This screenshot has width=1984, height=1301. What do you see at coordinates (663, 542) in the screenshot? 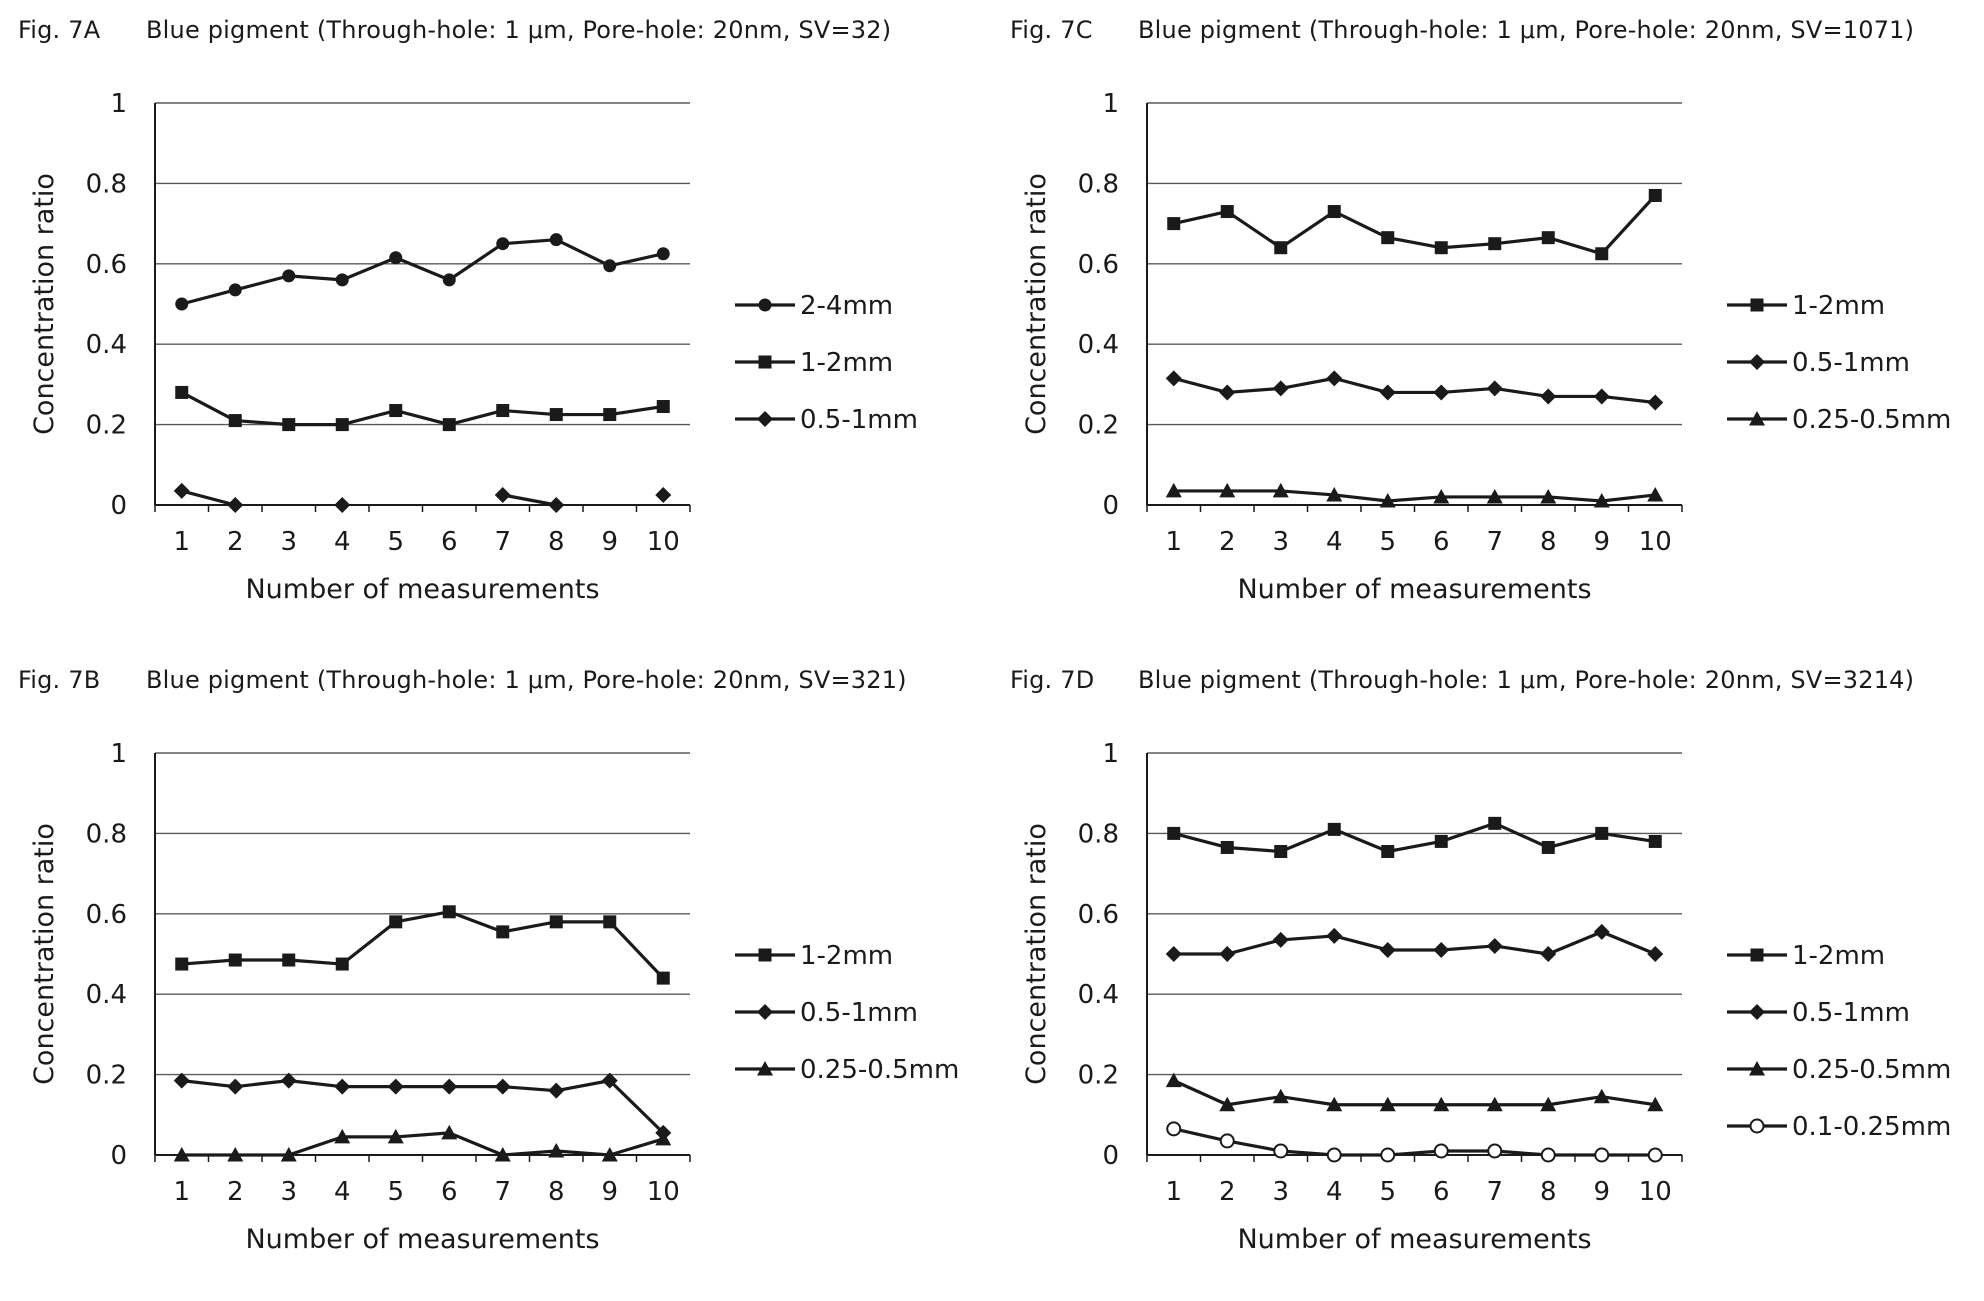
I see `x-tick-label: 10` at bounding box center [663, 542].